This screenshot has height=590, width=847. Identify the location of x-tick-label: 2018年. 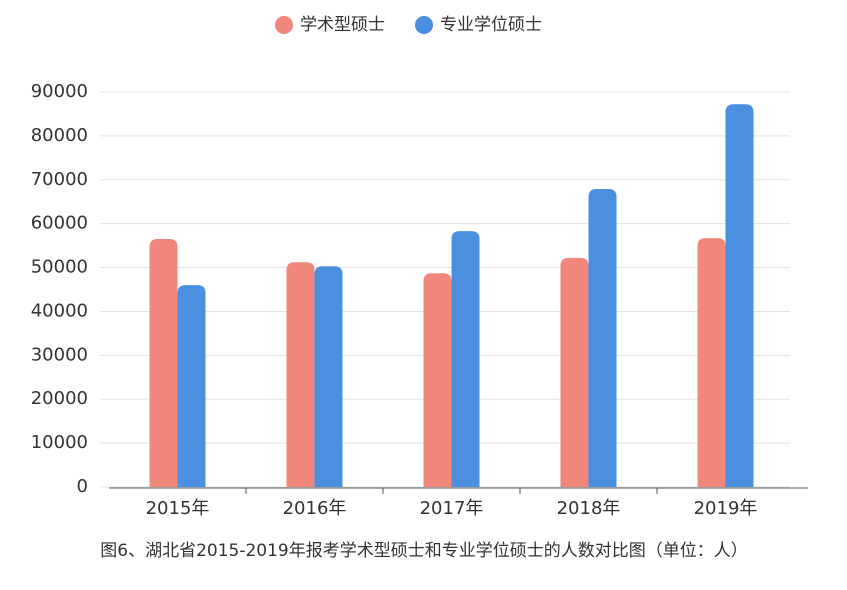
(589, 508).